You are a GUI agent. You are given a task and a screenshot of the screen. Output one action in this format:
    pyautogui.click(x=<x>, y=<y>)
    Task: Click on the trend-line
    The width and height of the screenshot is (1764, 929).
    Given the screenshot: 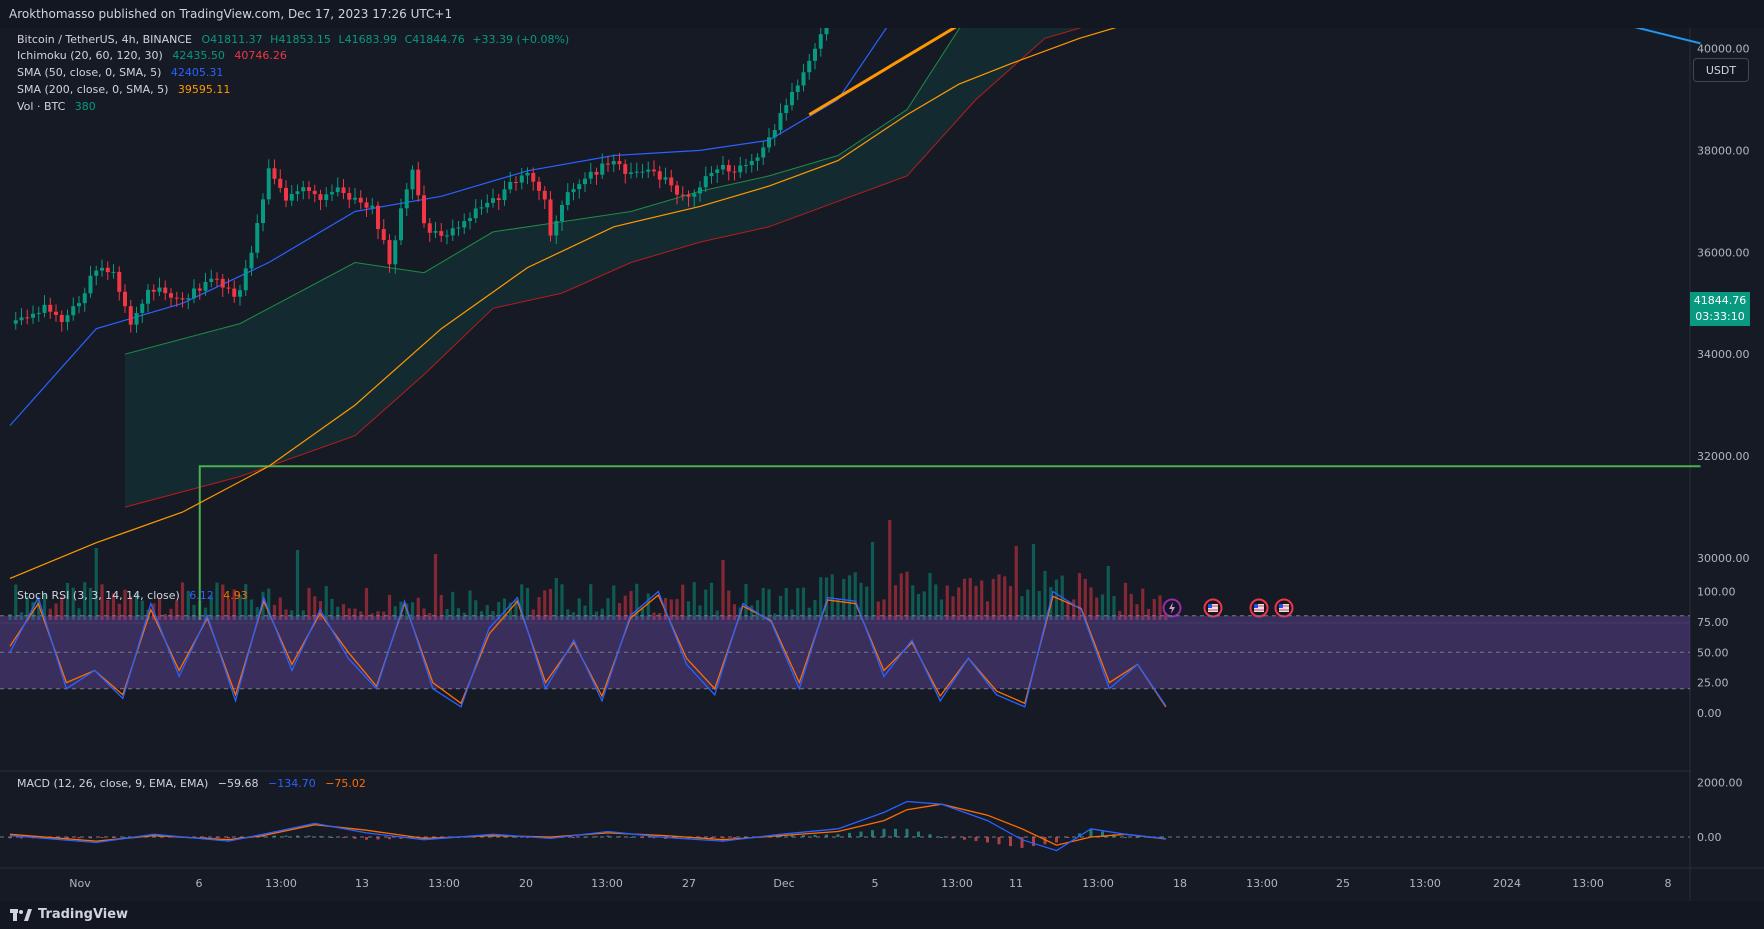 What is the action you would take?
    pyautogui.click(x=1611, y=22)
    